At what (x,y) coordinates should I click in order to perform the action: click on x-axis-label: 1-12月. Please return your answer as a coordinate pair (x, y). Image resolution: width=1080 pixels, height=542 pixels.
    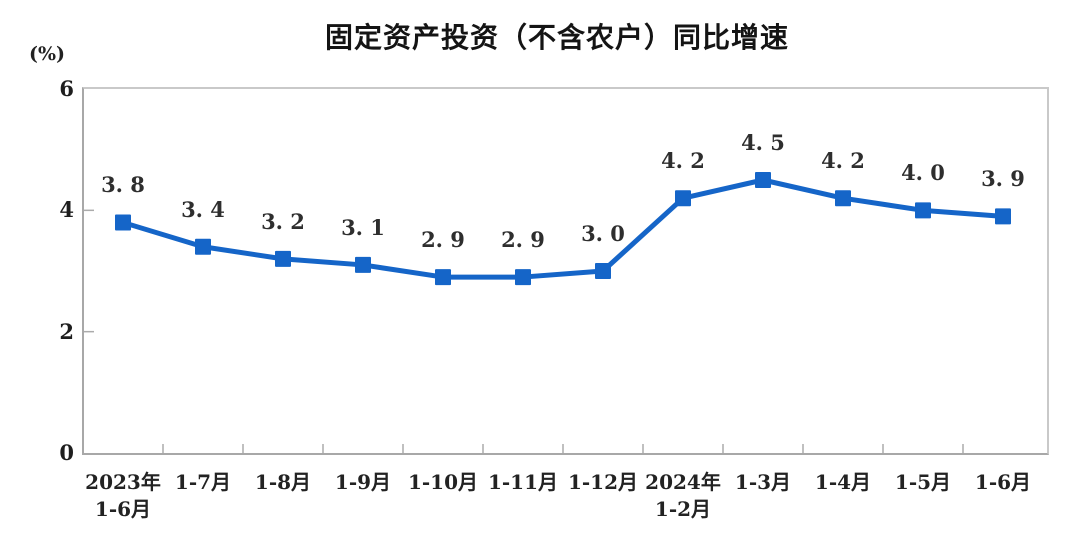
    Looking at the image, I should click on (603, 482).